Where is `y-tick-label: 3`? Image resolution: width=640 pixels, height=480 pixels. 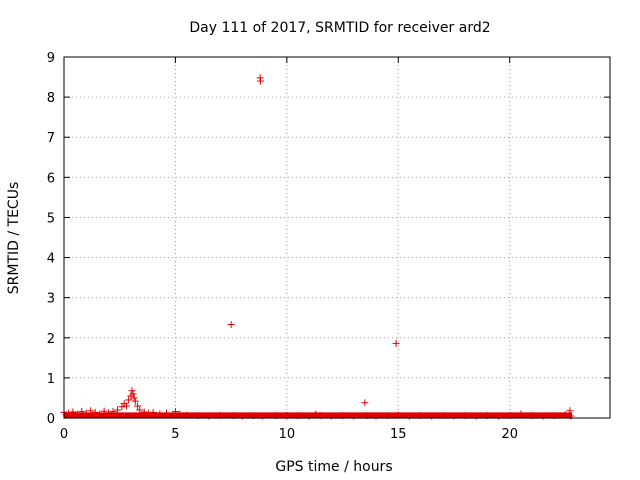 y-tick-label: 3 is located at coordinates (51, 299).